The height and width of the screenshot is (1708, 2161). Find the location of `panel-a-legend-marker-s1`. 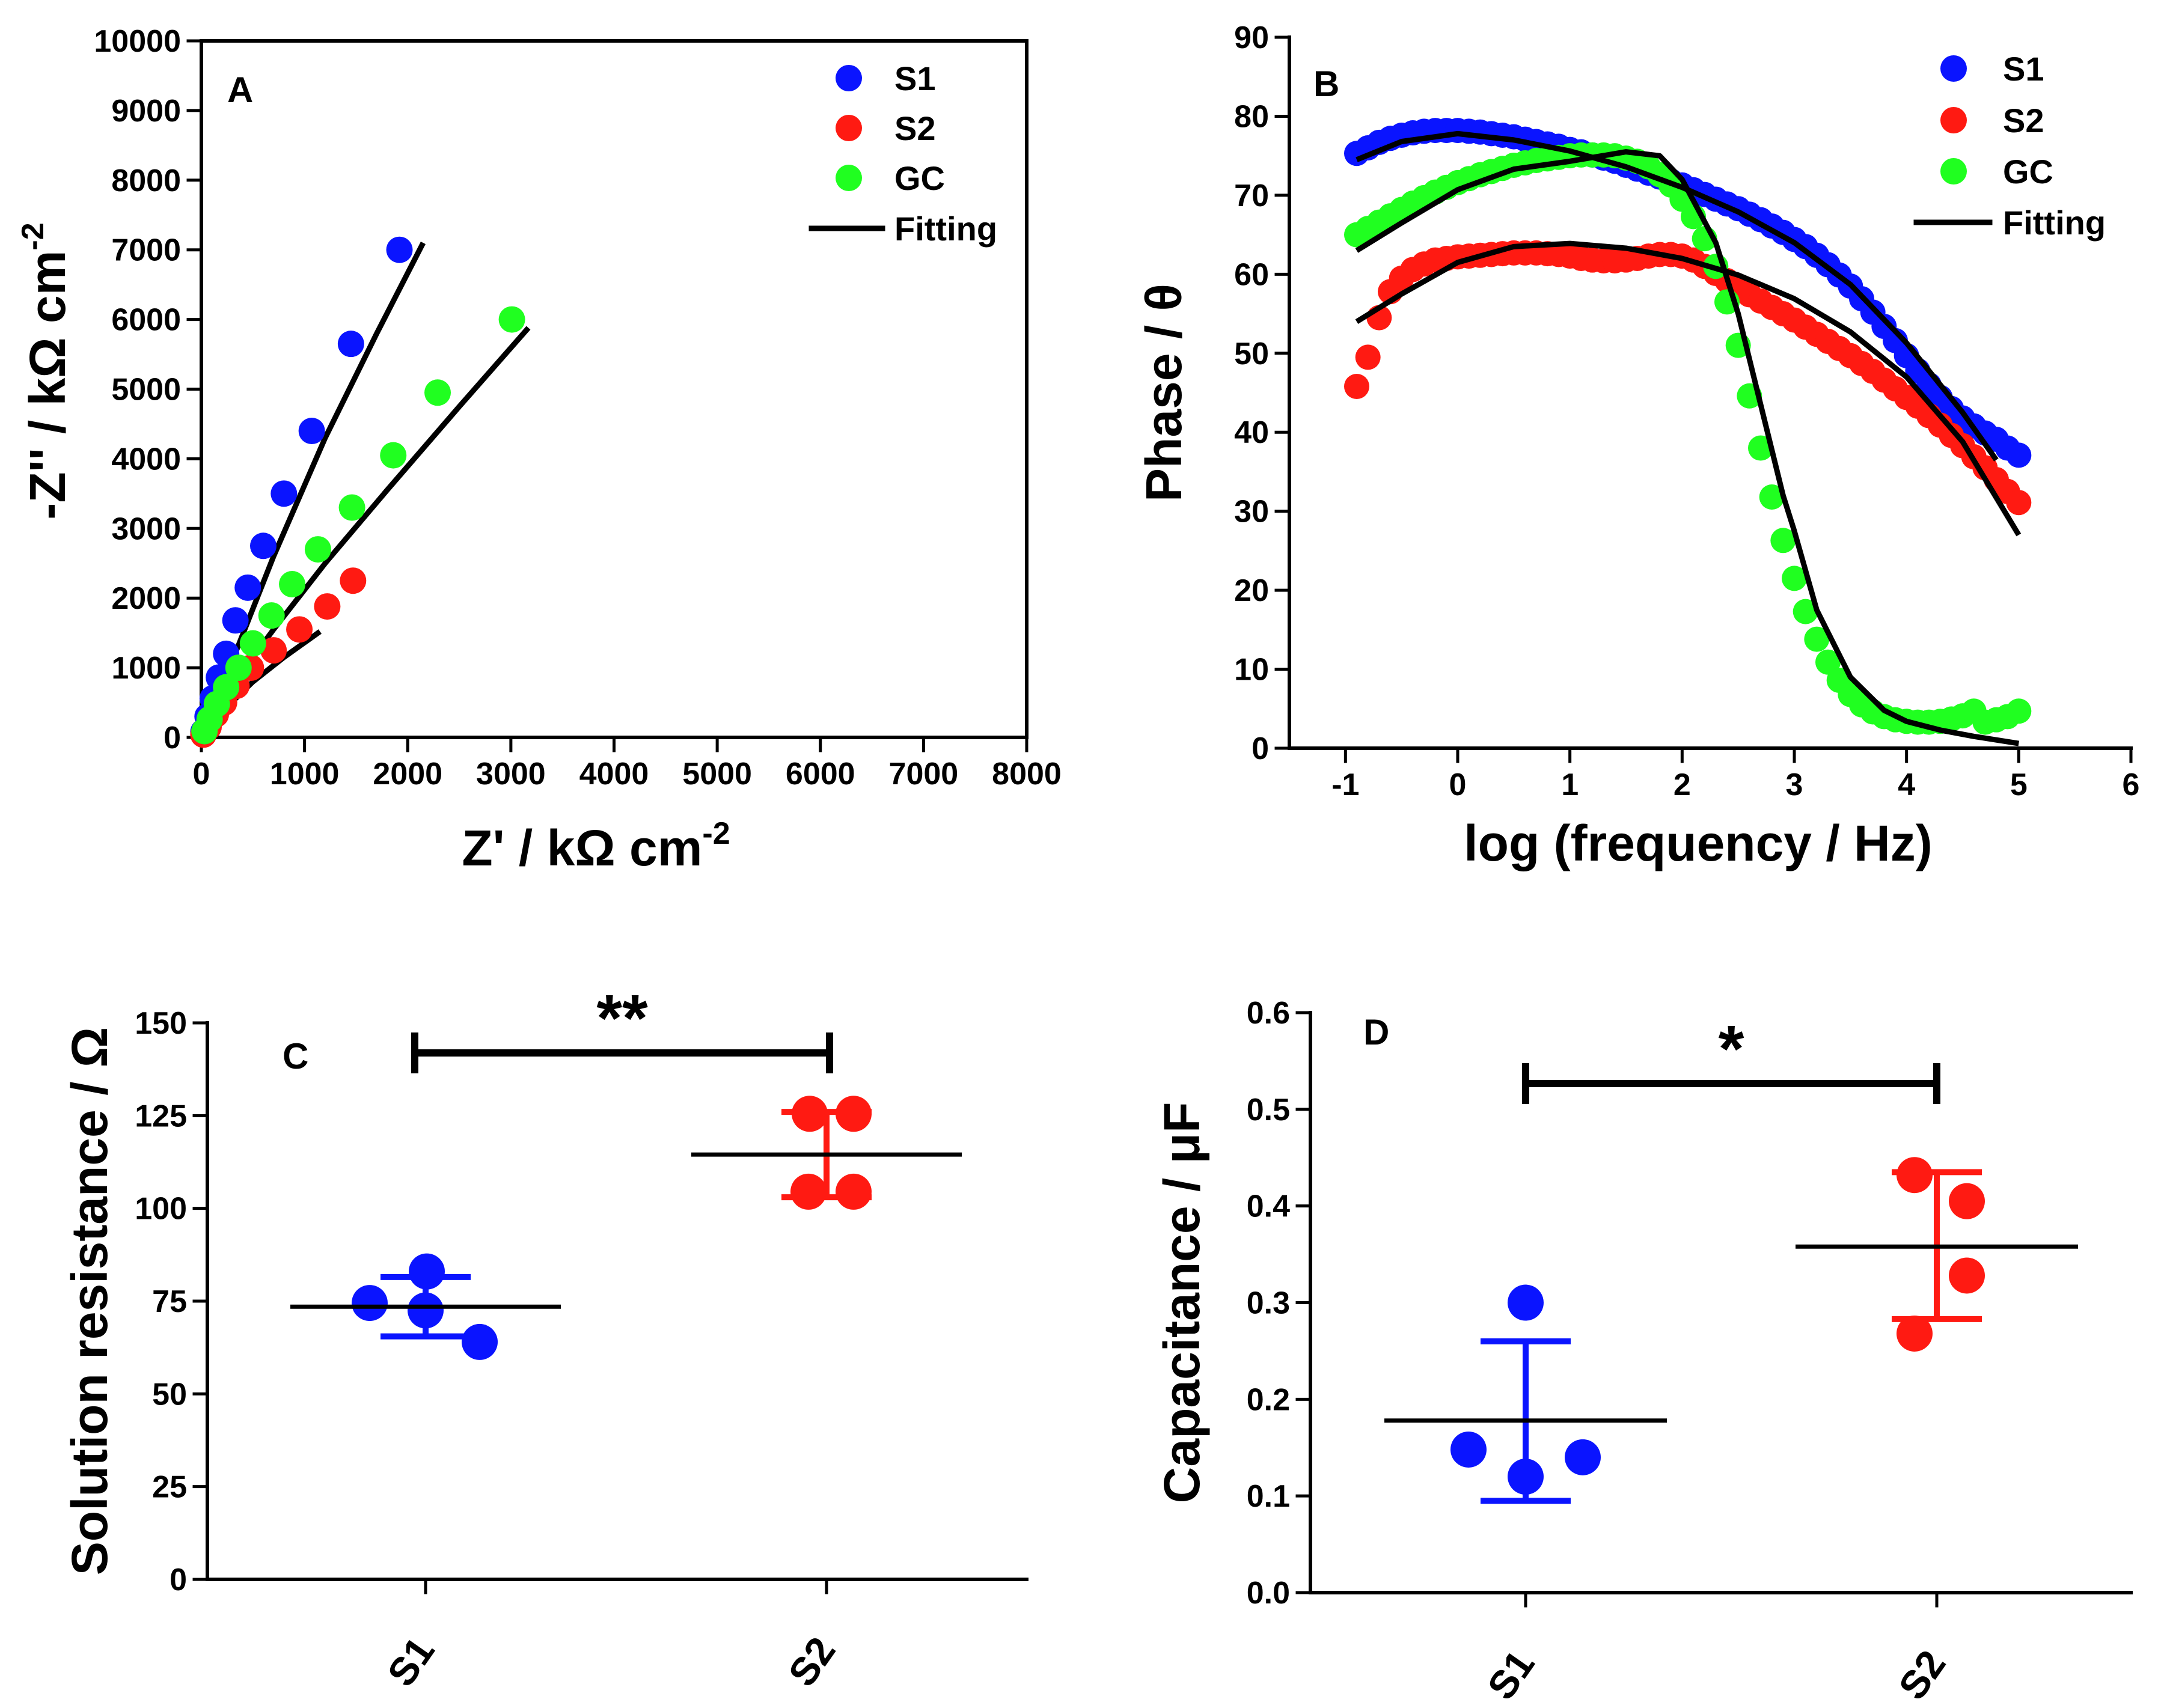

panel-a-legend-marker-s1 is located at coordinates (849, 78).